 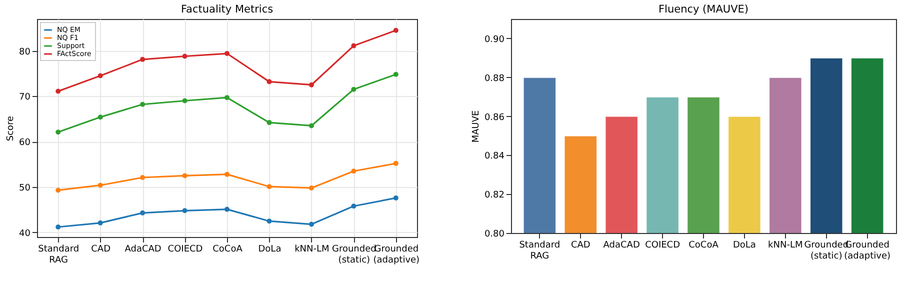 What do you see at coordinates (494, 117) in the screenshot?
I see `y-tick-label: 0.86` at bounding box center [494, 117].